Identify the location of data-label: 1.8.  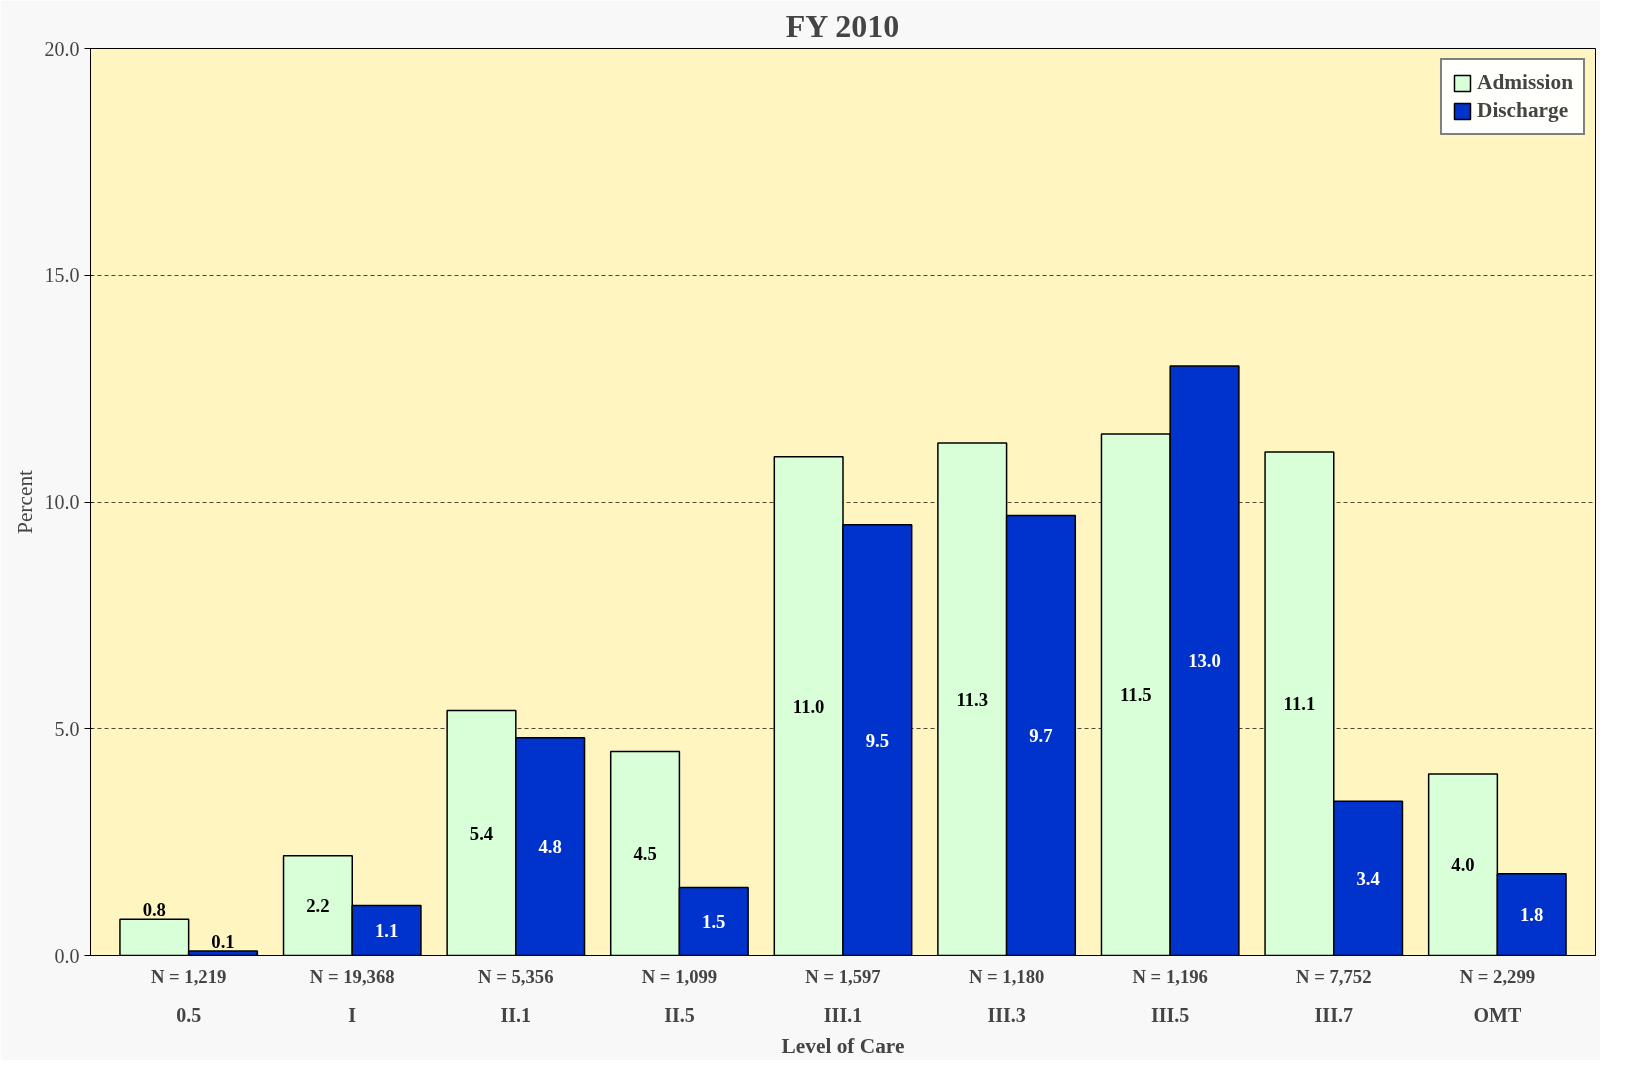
(1532, 915).